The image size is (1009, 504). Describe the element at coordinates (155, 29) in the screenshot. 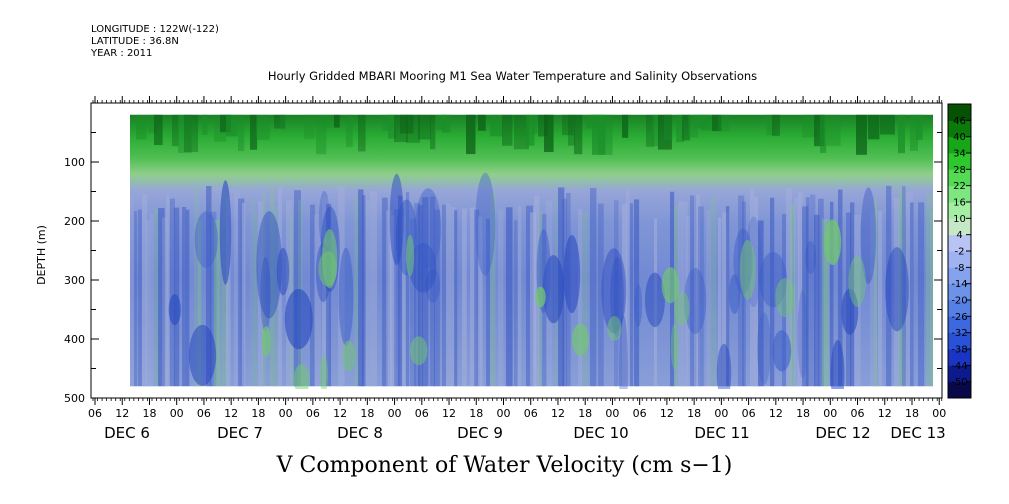

I see `longitude-label: LONGITUDE : 122W(-122)` at that location.